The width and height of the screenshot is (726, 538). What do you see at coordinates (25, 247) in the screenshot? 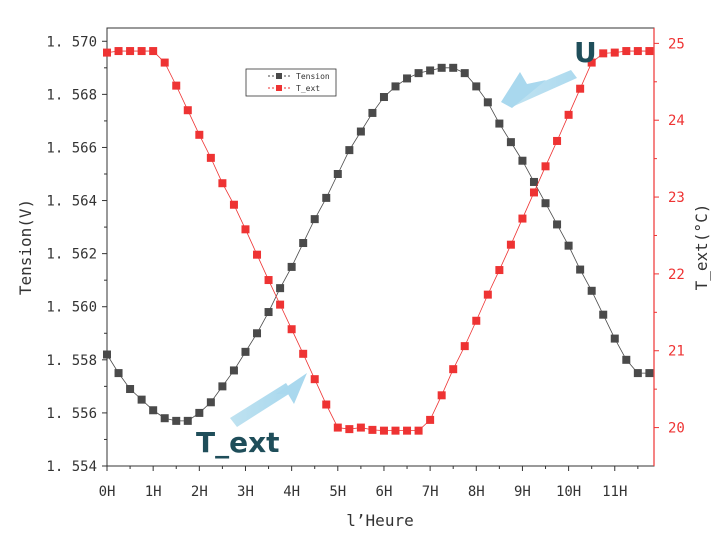
I see `y-axis-left-title: Tension(V)` at bounding box center [25, 247].